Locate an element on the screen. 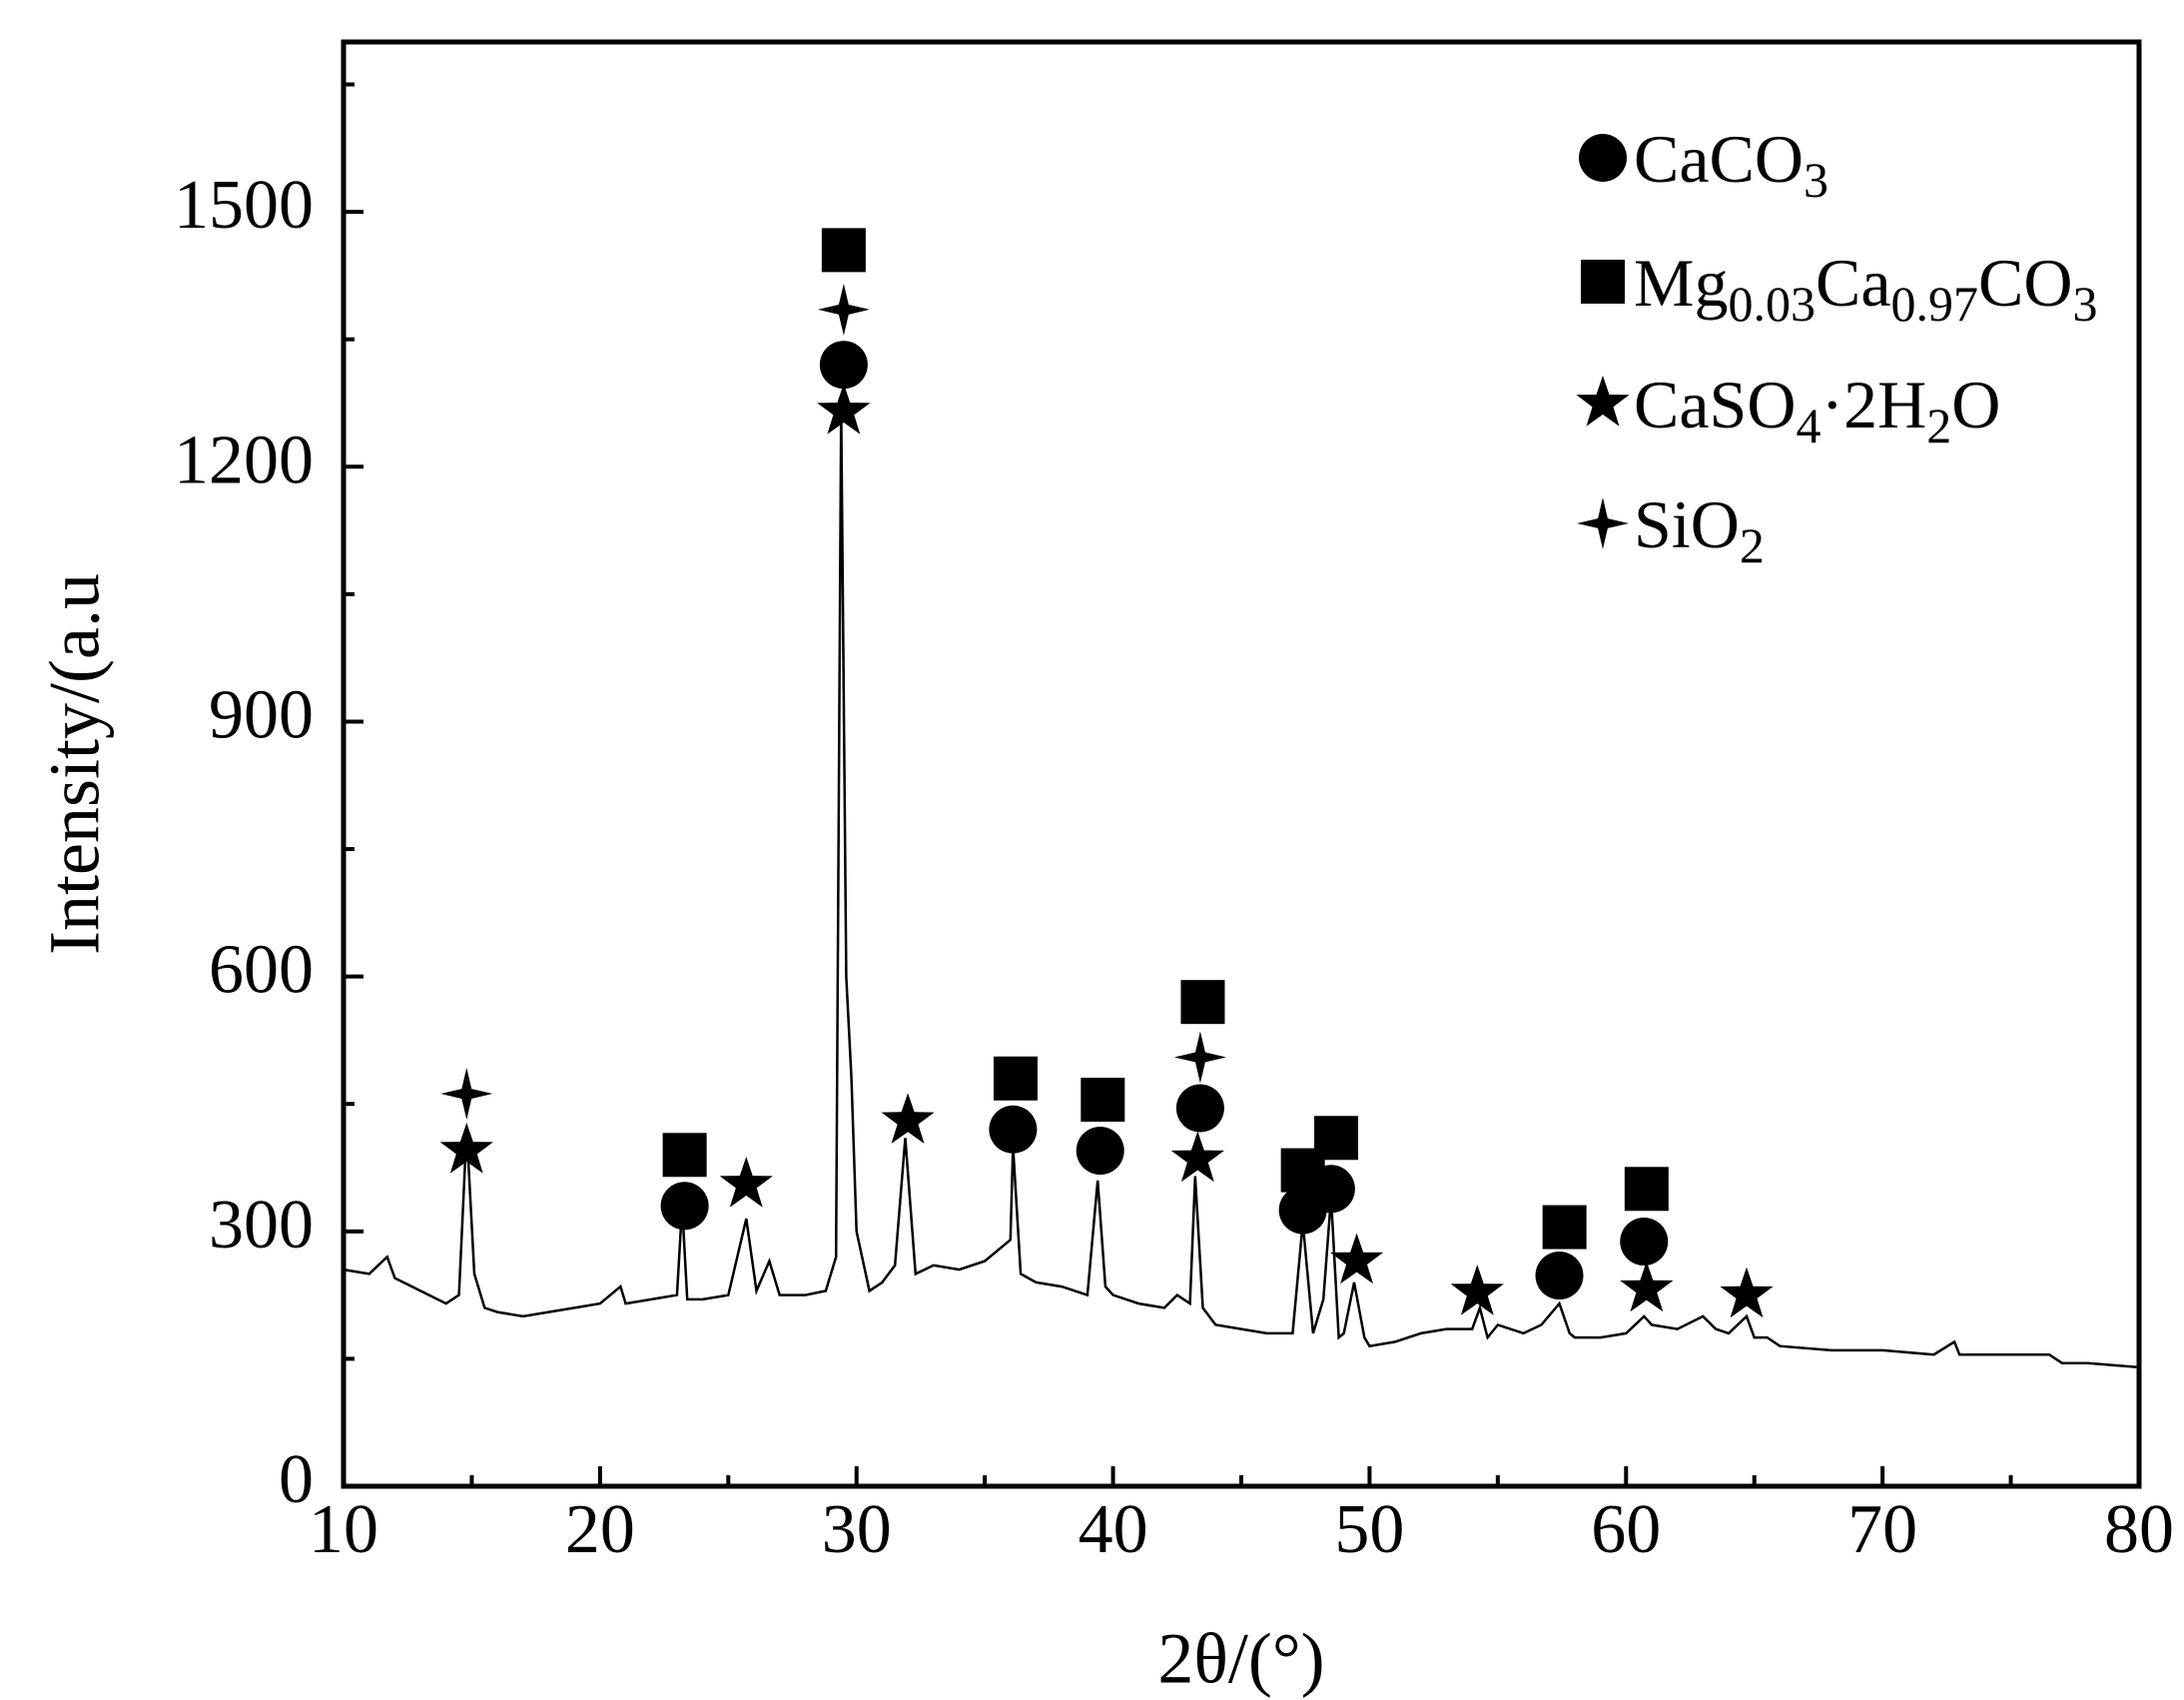  legend-label: SiO2 is located at coordinates (1699, 529).